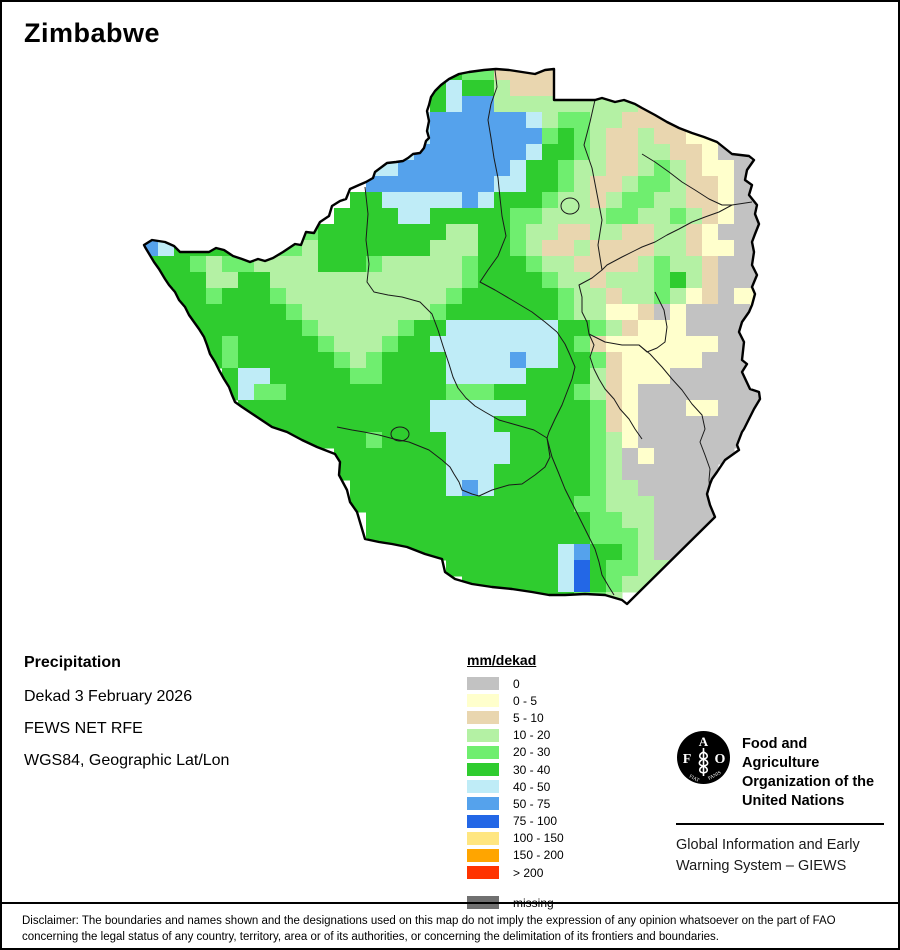 The width and height of the screenshot is (900, 950). I want to click on legend-row: 0, so click(515, 683).